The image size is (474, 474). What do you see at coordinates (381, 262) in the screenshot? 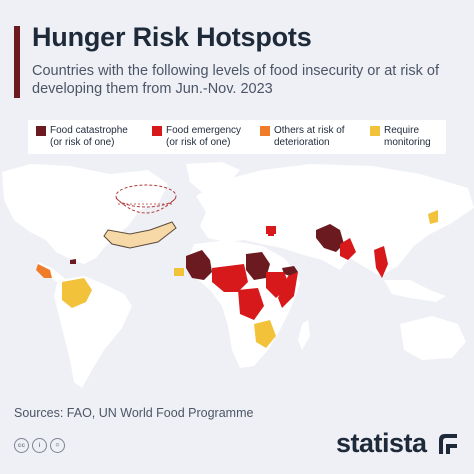
I see `region-myanmar` at bounding box center [381, 262].